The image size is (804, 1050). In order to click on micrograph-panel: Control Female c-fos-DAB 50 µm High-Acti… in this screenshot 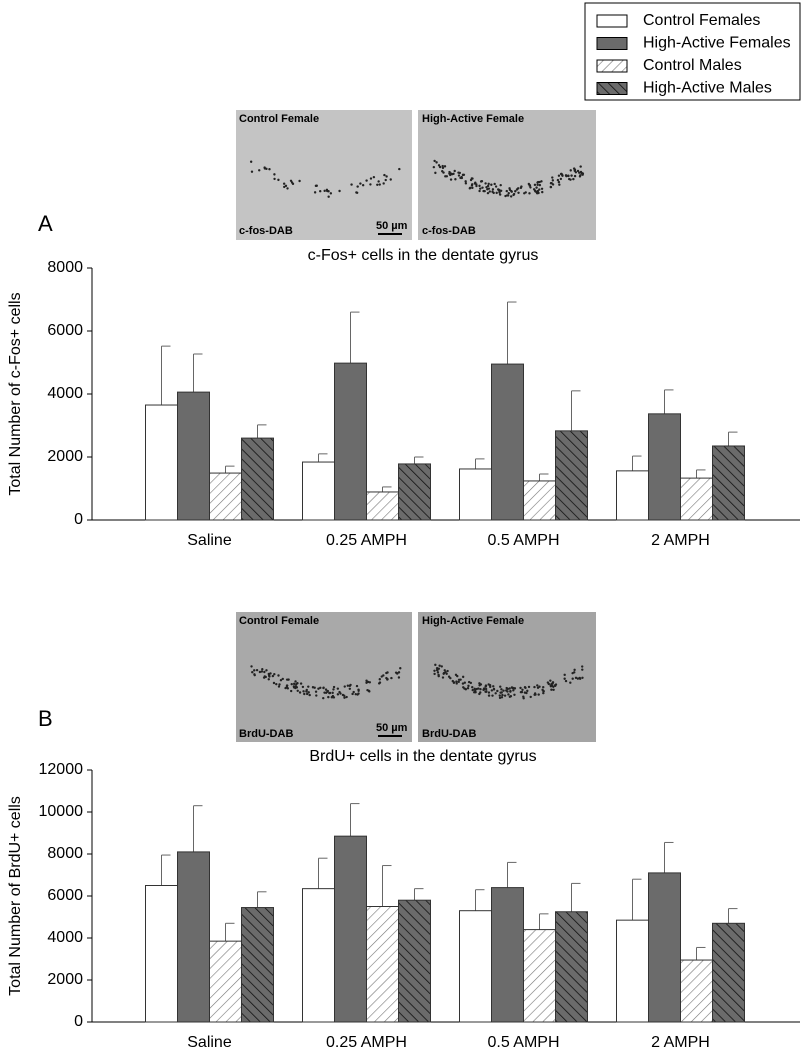, I will do `click(416, 175)`.